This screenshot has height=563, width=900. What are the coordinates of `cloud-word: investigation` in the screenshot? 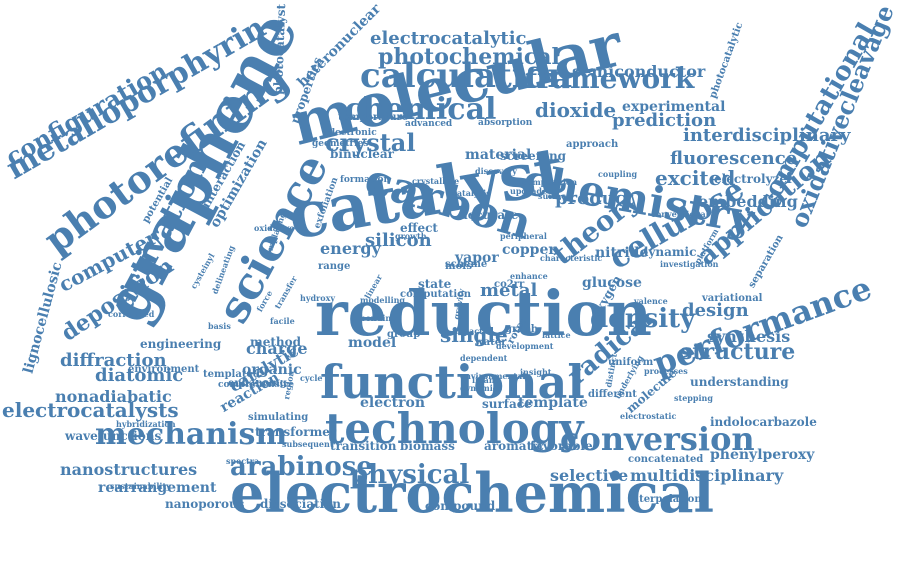 It's located at (689, 264).